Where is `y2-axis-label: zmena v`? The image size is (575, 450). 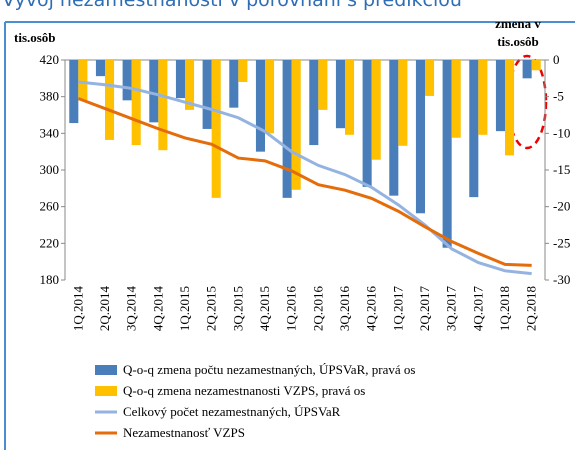
y2-axis-label: zmena v is located at coordinates (518, 23).